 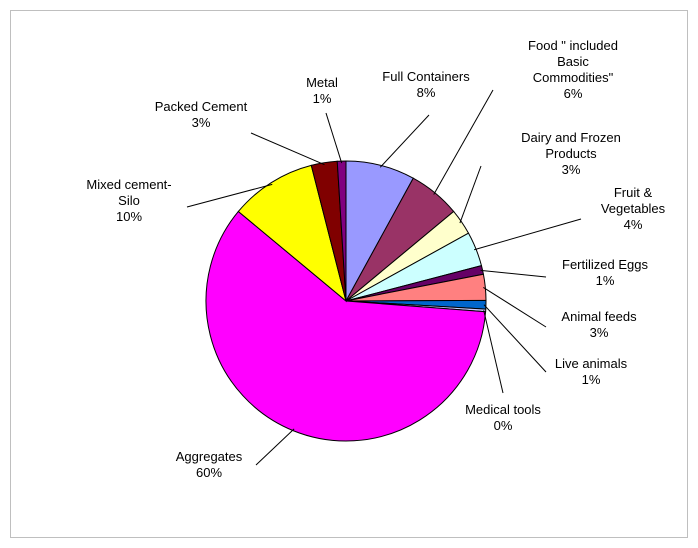 I want to click on slice-label-dairy-and-frozen-products: Dairy and Frozen Products 3%, so click(x=571, y=153).